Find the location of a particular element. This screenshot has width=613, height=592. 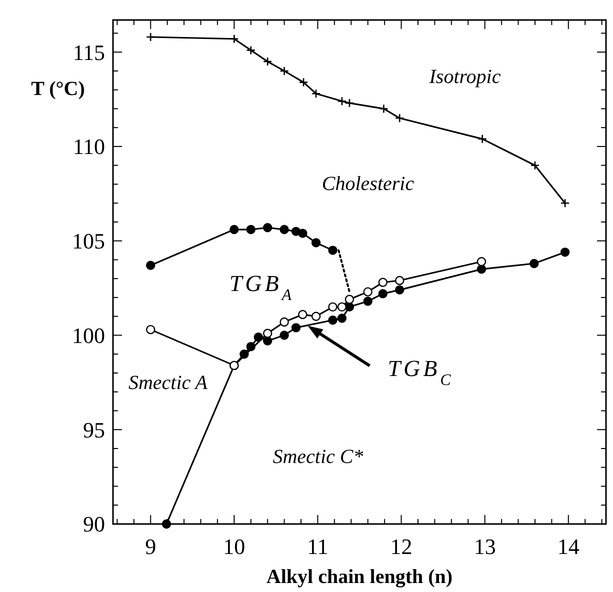

annotation: Smectic A is located at coordinates (168, 383).